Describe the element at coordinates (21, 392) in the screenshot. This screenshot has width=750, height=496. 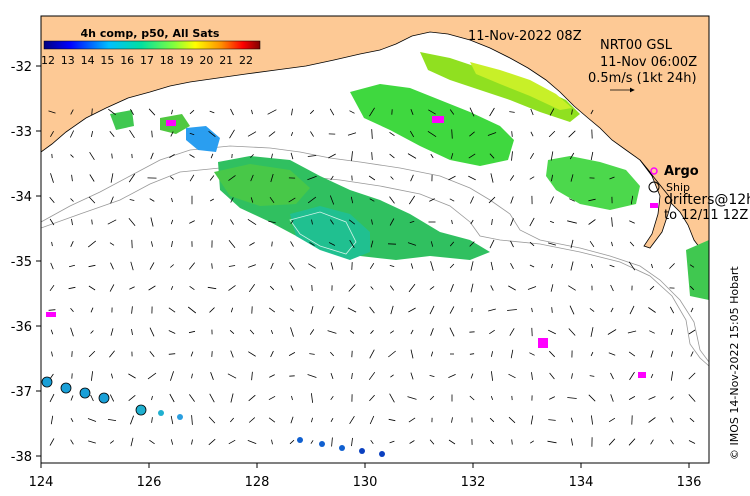
I see `y-tick-label: -37` at that location.